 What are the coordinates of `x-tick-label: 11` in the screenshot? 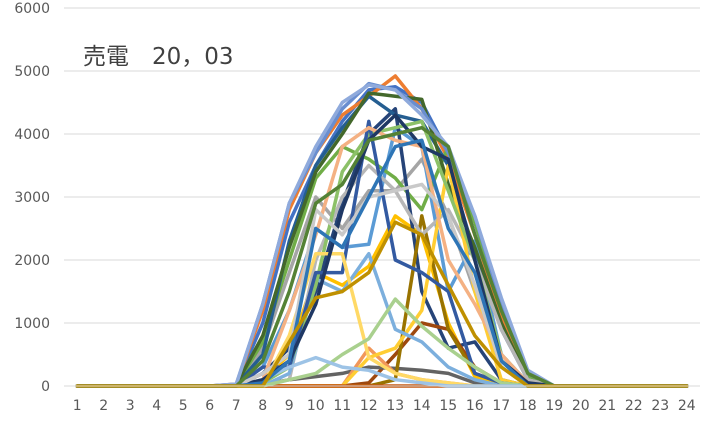 It's located at (342, 406).